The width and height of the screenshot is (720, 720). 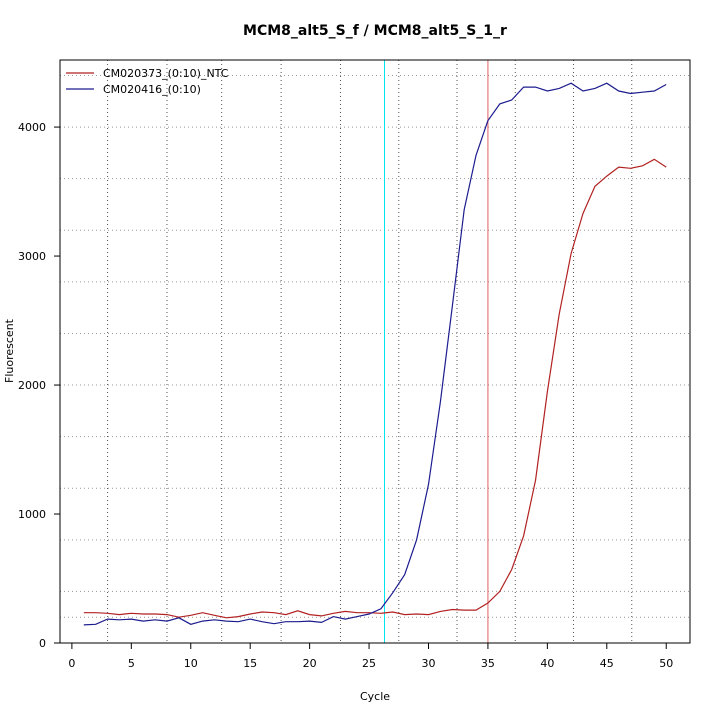 I want to click on legend-label: CM020416_(0:10), so click(x=152, y=89).